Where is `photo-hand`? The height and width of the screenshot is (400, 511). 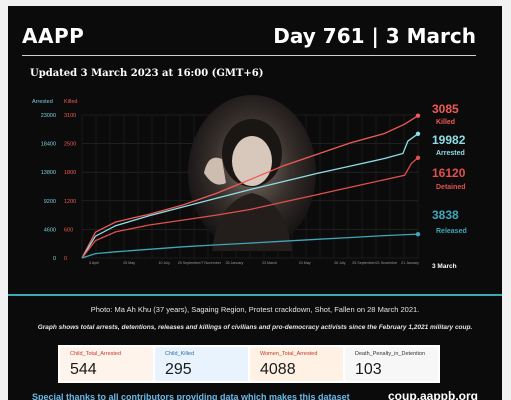
photo-hand is located at coordinates (215, 171).